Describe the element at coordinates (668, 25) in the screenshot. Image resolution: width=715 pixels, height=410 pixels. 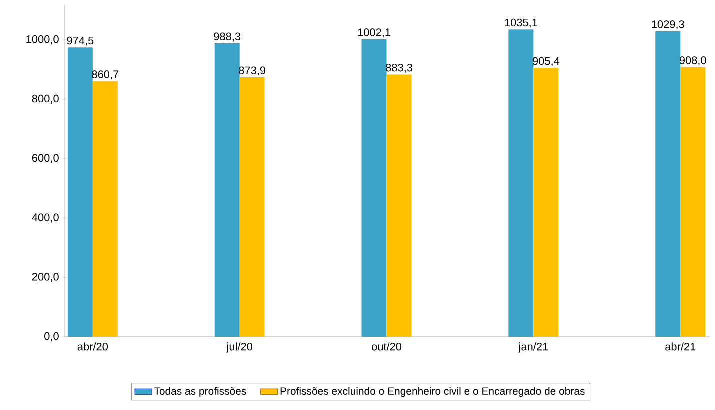
I see `data-label: 1029,3` at that location.